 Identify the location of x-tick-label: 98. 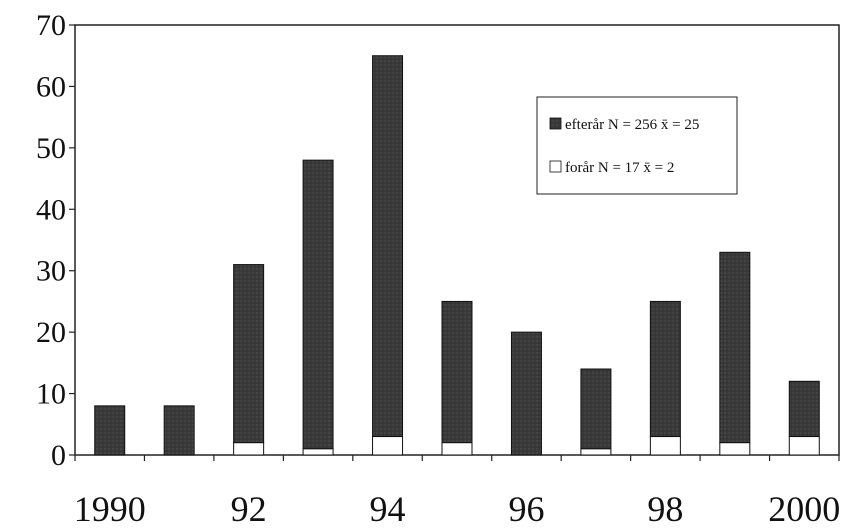
(665, 508).